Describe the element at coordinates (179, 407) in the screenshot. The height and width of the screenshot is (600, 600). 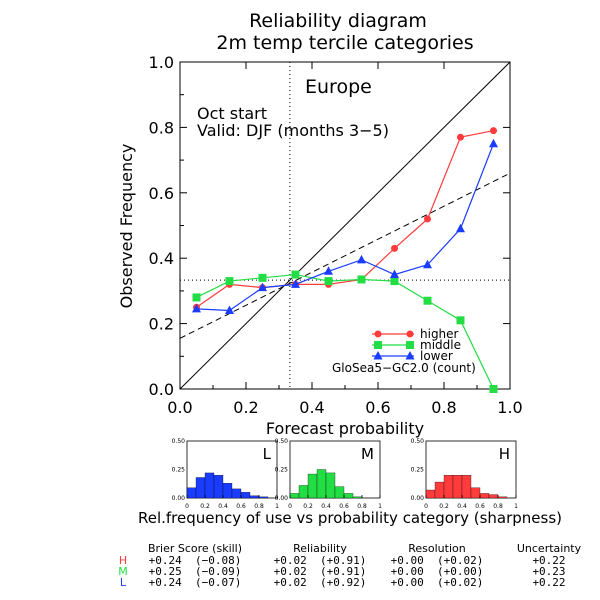
I see `x-tick-label: 0.0` at that location.